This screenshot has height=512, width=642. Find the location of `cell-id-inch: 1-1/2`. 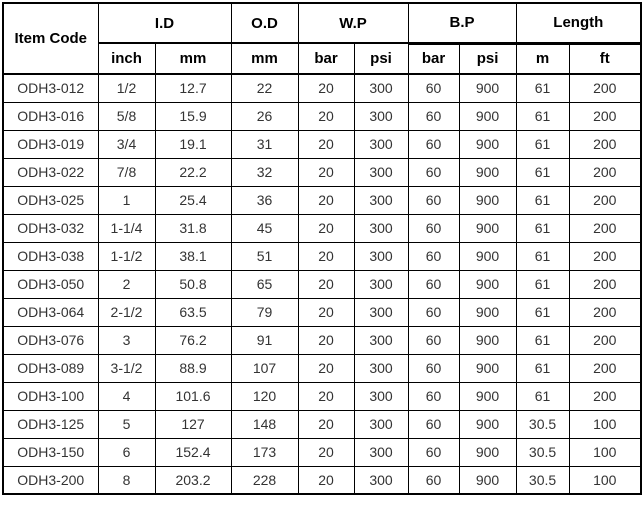

cell-id-inch: 1-1/2 is located at coordinates (126, 256).